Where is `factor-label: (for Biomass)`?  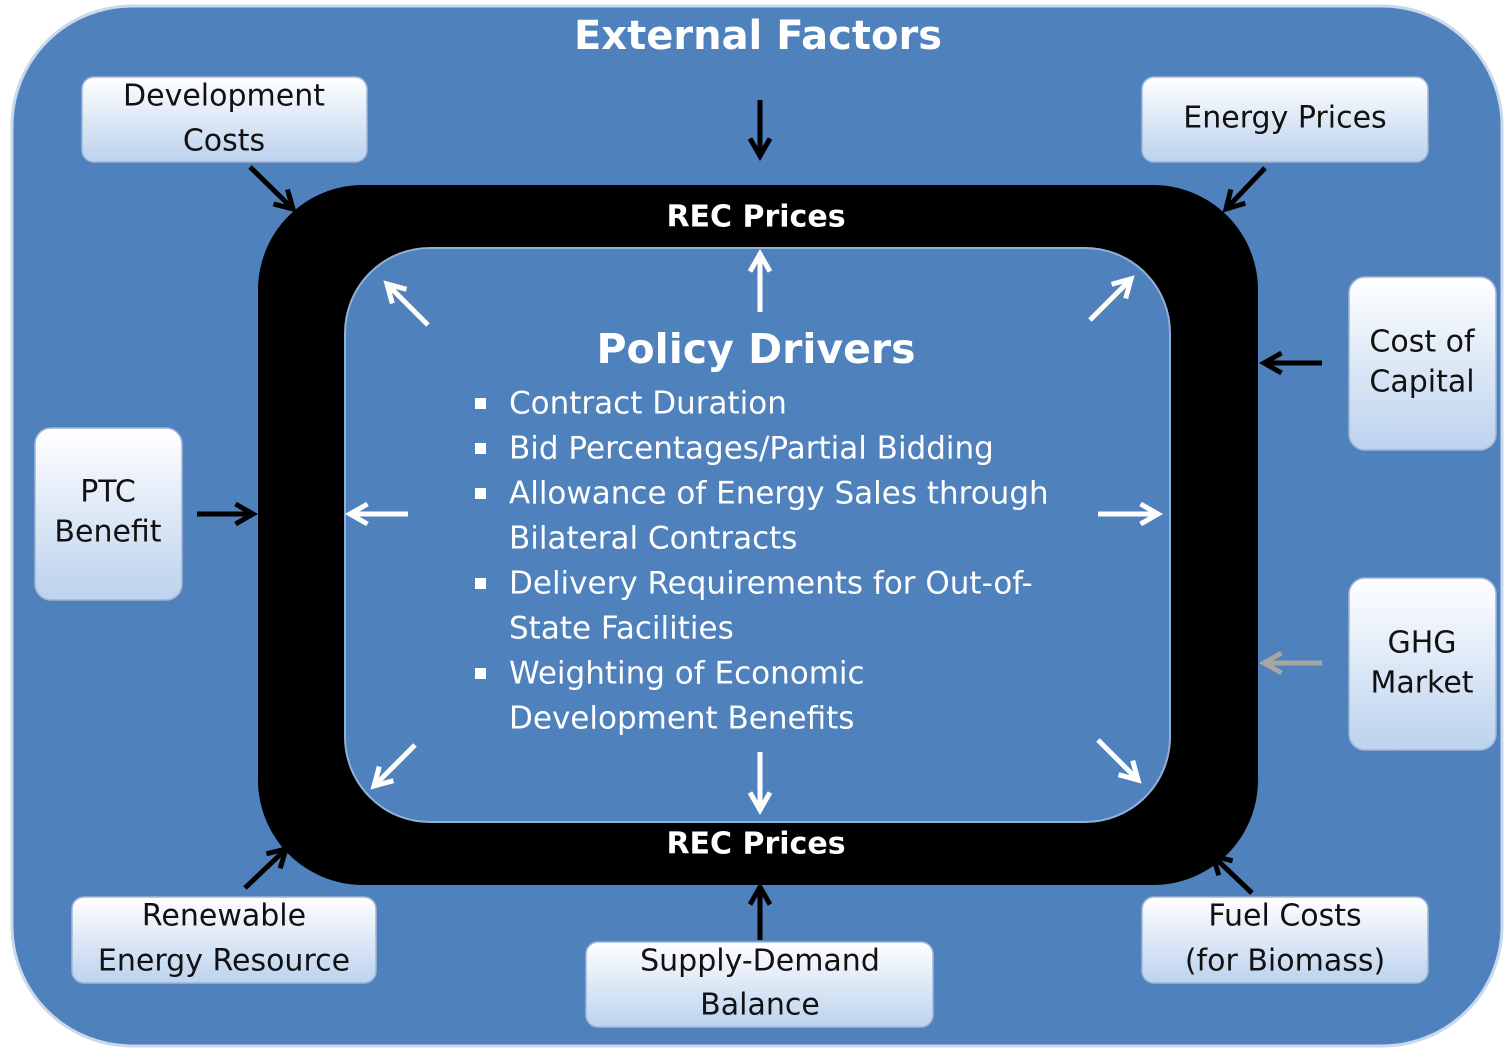
factor-label: (for Biomass) is located at coordinates (1285, 961).